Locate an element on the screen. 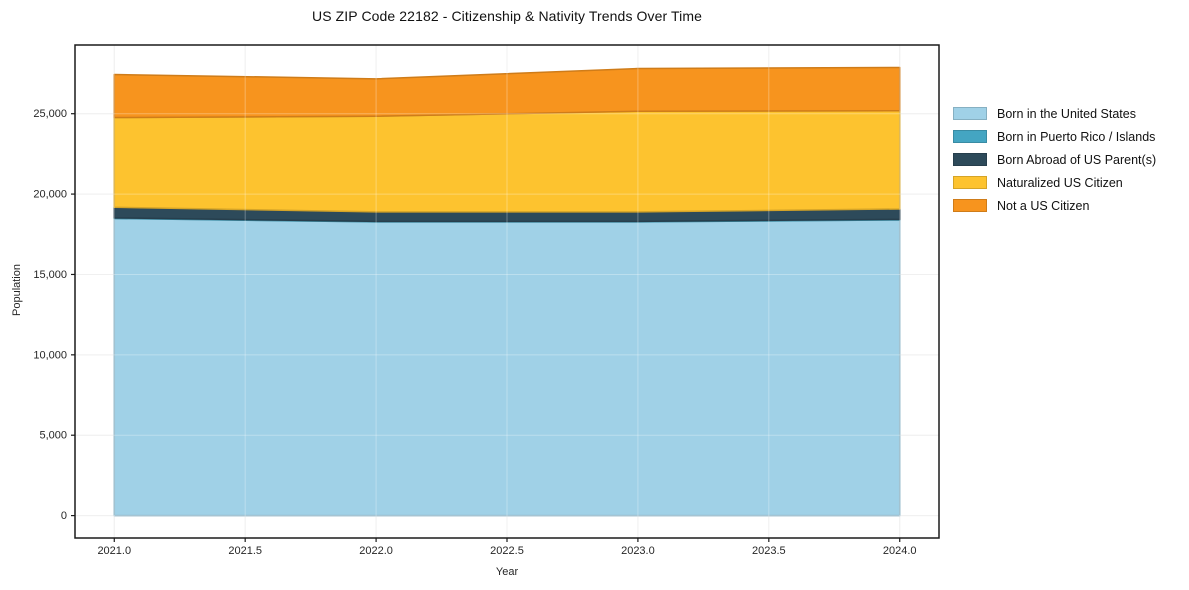 The width and height of the screenshot is (1189, 590). x-tick-label: 2021.0 is located at coordinates (114, 551).